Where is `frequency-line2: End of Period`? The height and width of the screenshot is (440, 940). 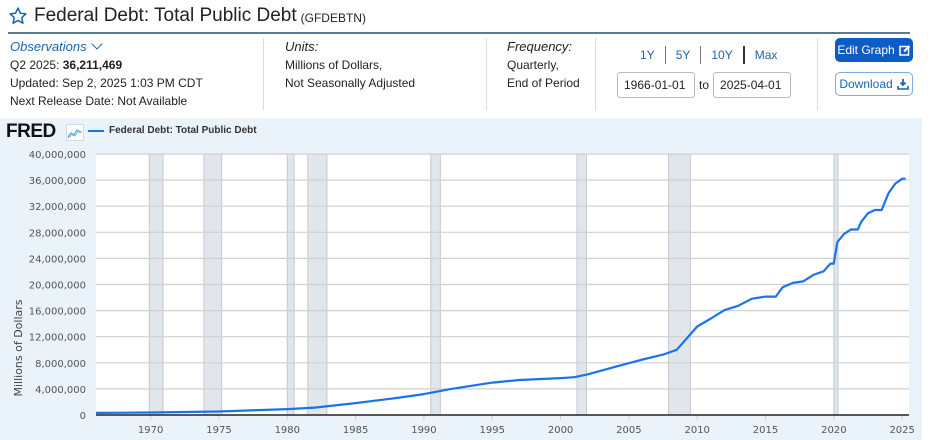 frequency-line2: End of Period is located at coordinates (543, 83).